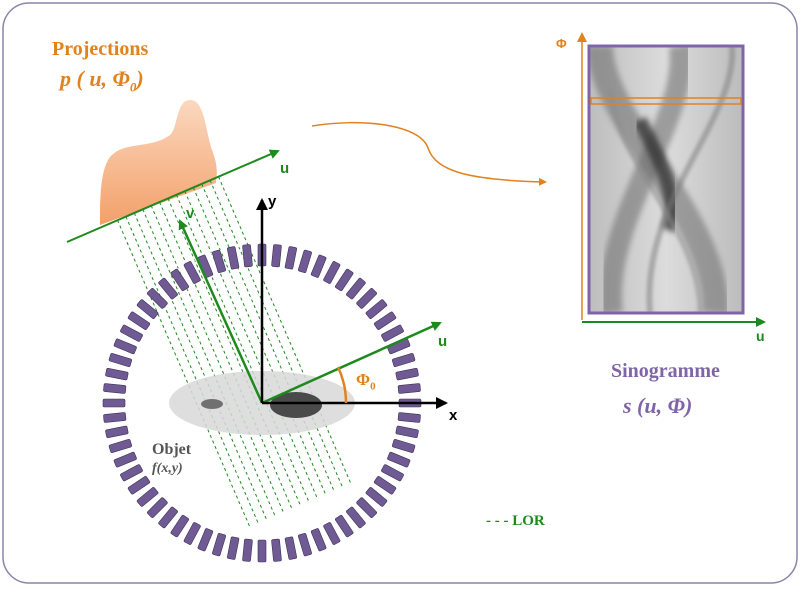 The height and width of the screenshot is (592, 802). Describe the element at coordinates (221, 311) in the screenshot. I see `v-axis` at that location.